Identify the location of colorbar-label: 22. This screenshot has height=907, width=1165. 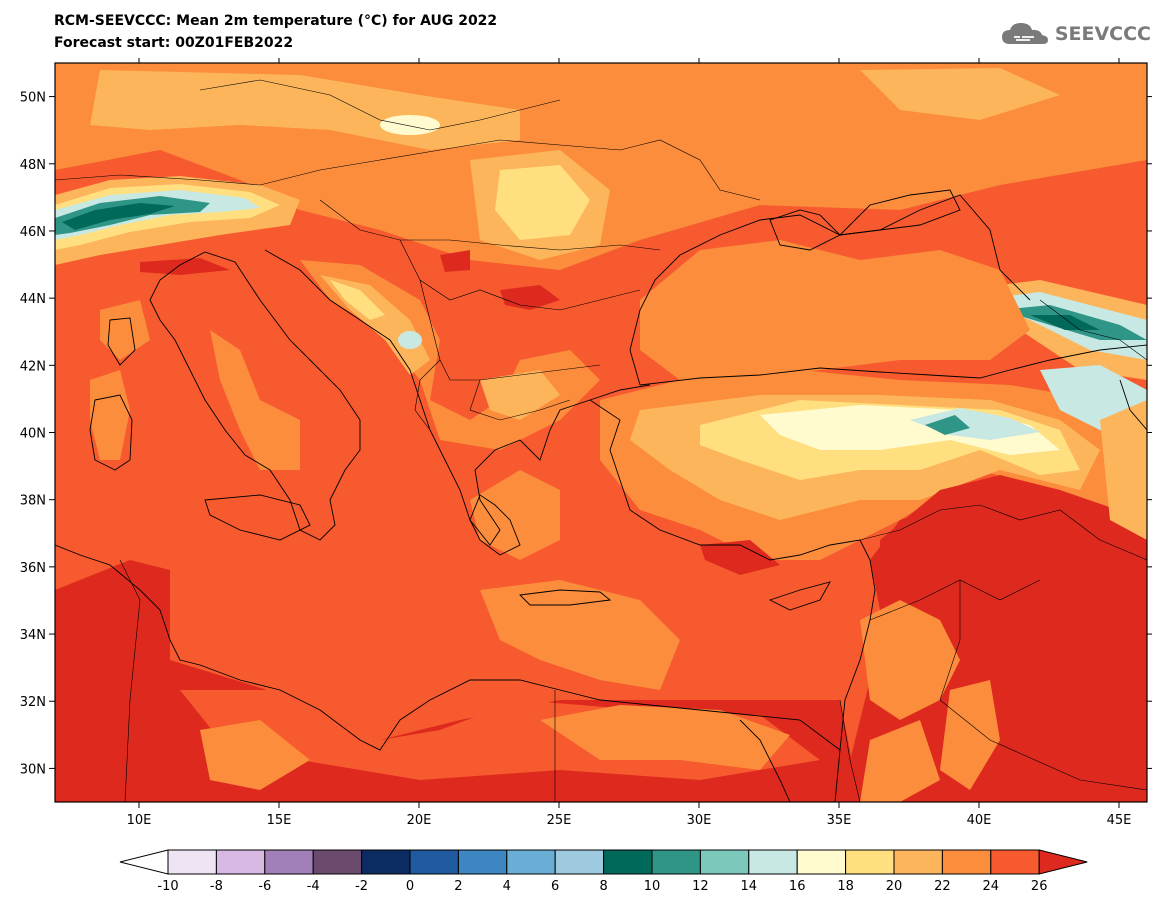
(942, 886).